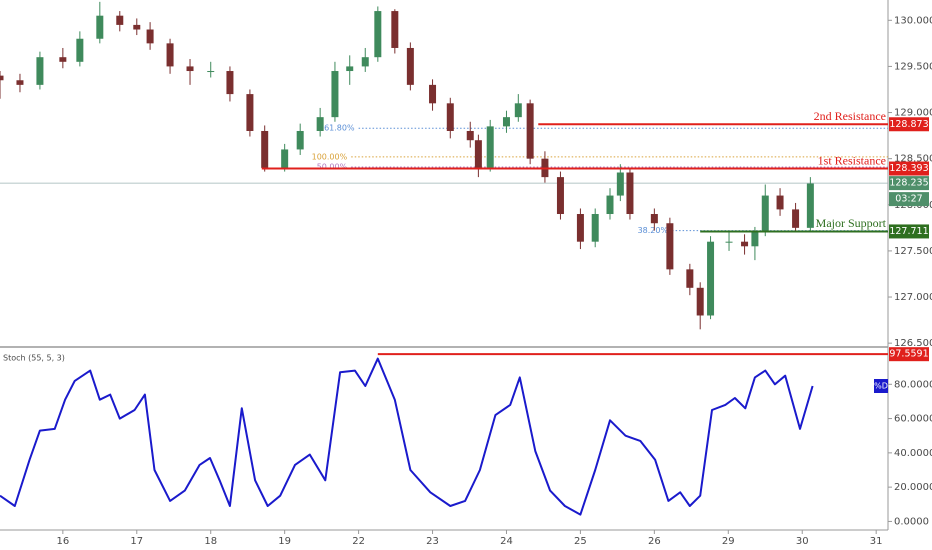 Image resolution: width=932 pixels, height=550 pixels. What do you see at coordinates (358, 541) in the screenshot?
I see `x-tick-label: 22` at bounding box center [358, 541].